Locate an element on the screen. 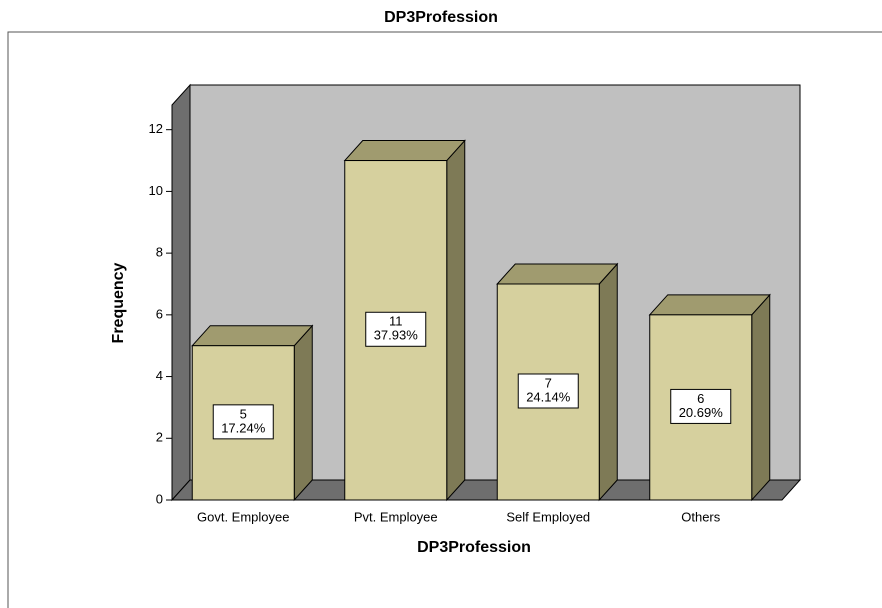  y-tick-label: 2 is located at coordinates (159, 437).